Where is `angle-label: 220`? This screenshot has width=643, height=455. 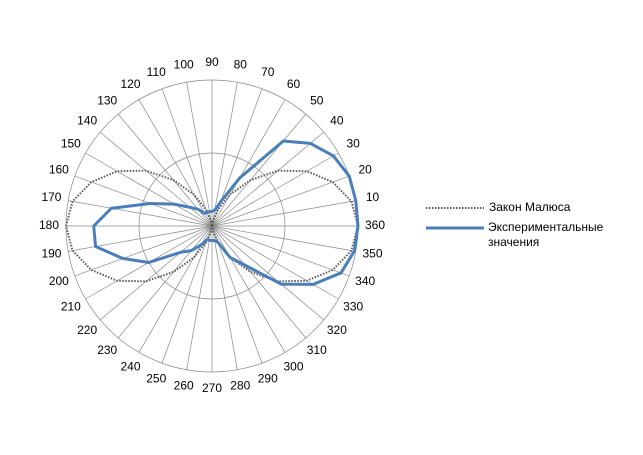
angle-label: 220 is located at coordinates (87, 330).